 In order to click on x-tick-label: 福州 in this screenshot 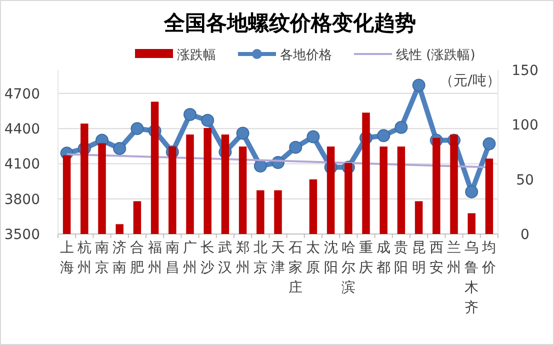, I will do `click(155, 258)`.